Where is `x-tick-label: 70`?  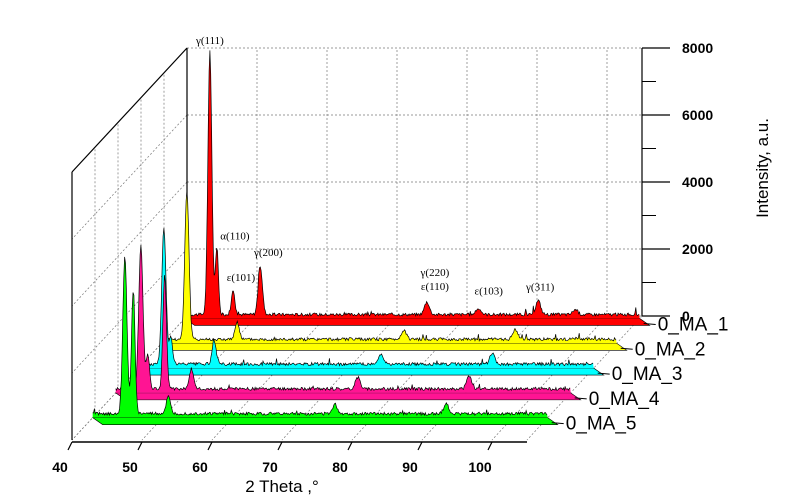
x-tick-label: 70 is located at coordinates (270, 467).